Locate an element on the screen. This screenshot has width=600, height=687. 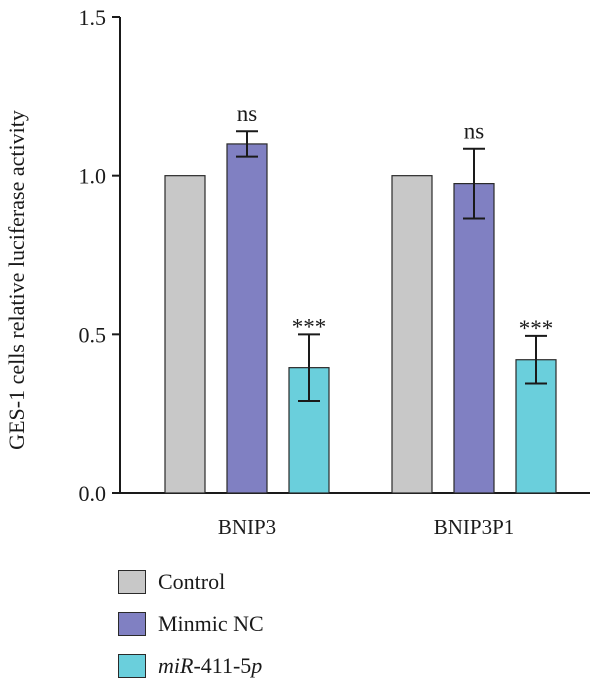
legend-swatch-mir-411-5p is located at coordinates (132, 666).